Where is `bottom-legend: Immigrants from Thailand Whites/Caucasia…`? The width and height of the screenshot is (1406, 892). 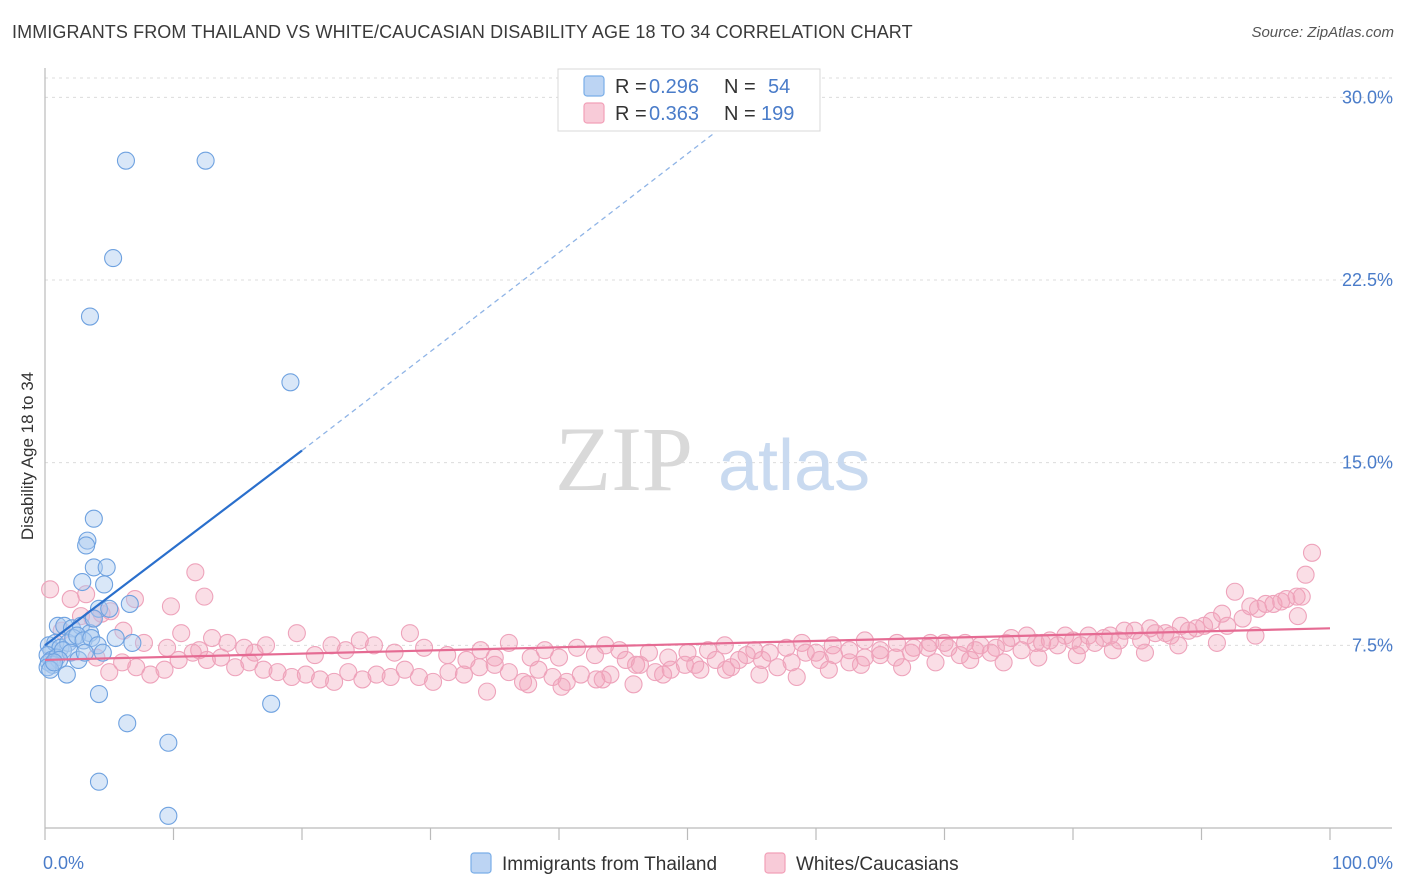 bottom-legend: Immigrants from Thailand Whites/Caucasia… is located at coordinates (714, 863).